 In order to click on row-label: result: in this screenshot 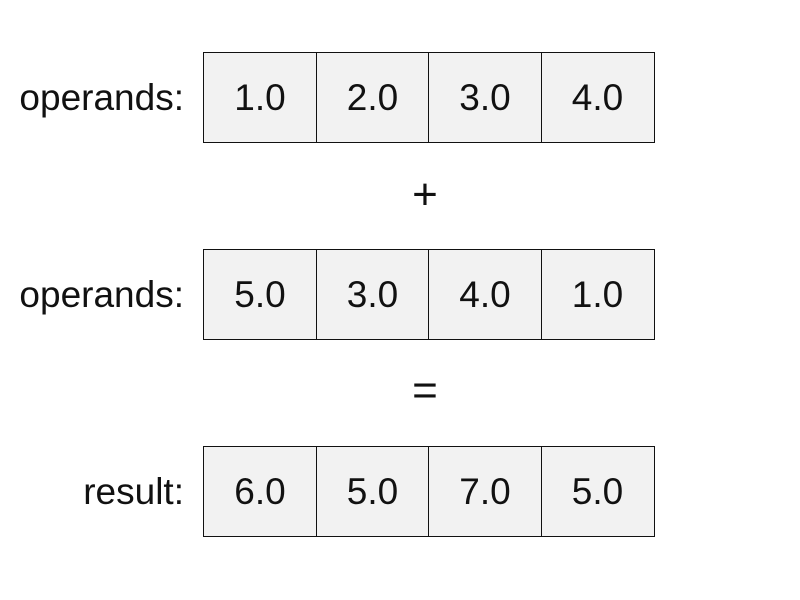, I will do `click(133, 491)`.